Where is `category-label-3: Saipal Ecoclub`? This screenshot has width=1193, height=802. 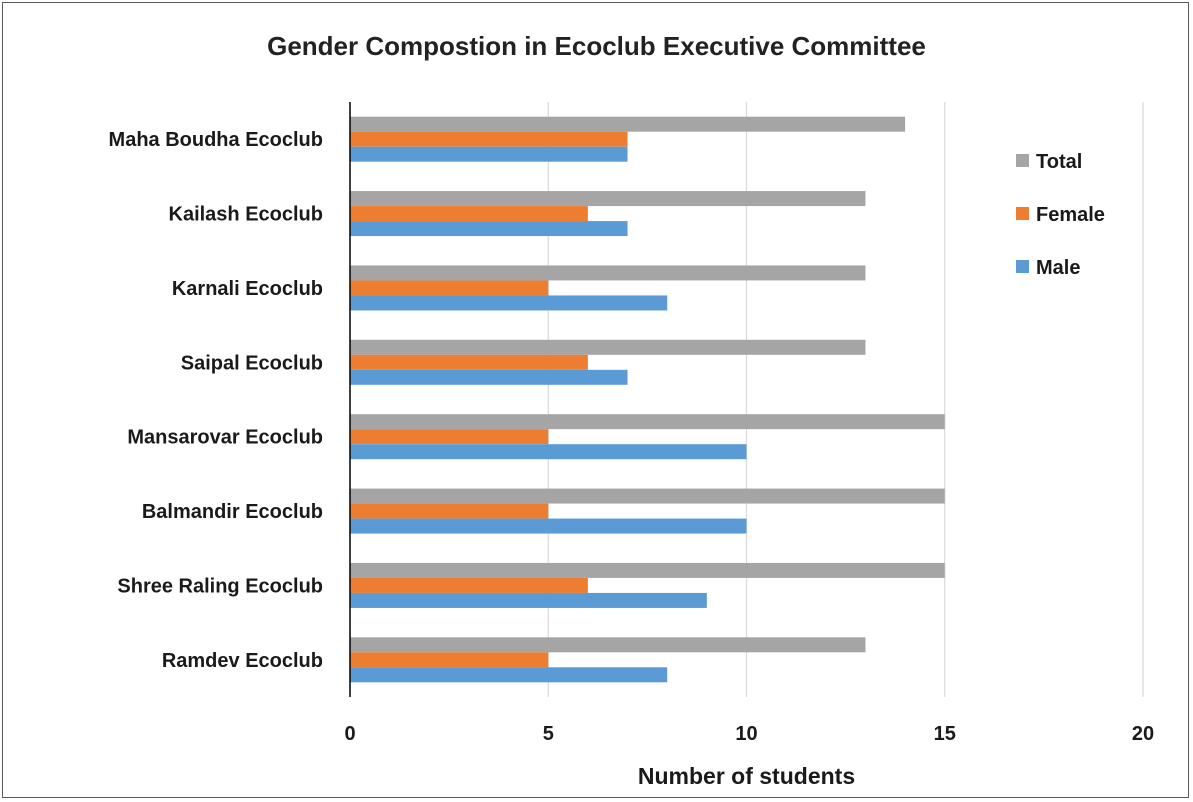
category-label-3: Saipal Ecoclub is located at coordinates (252, 363).